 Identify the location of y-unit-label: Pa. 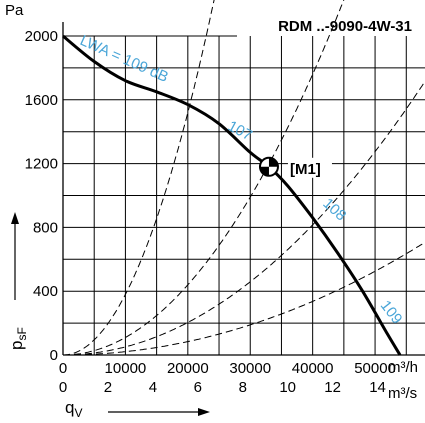
(14, 10).